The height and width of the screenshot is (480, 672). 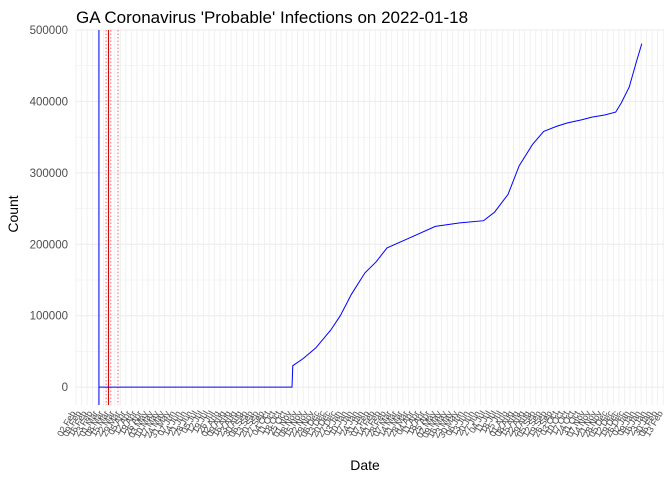 What do you see at coordinates (49, 317) in the screenshot?
I see `y-tick-label: 100000` at bounding box center [49, 317].